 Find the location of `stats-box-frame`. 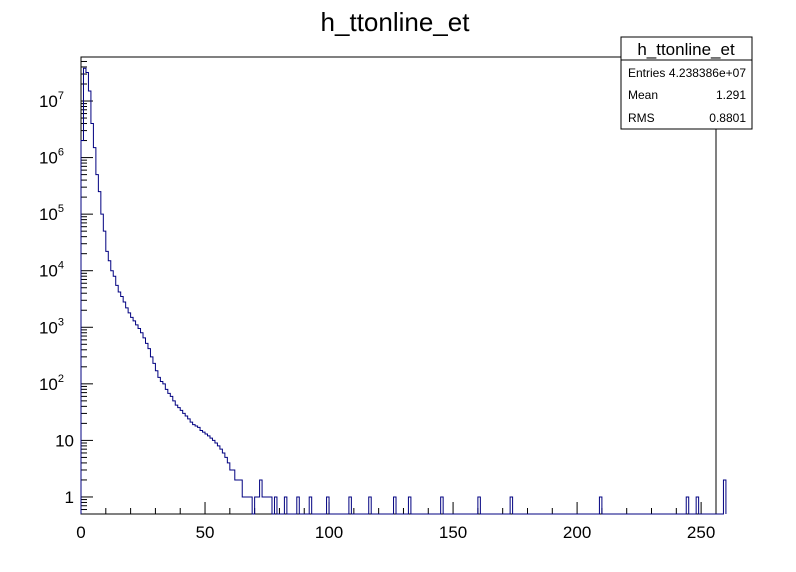

stats-box-frame is located at coordinates (686, 83).